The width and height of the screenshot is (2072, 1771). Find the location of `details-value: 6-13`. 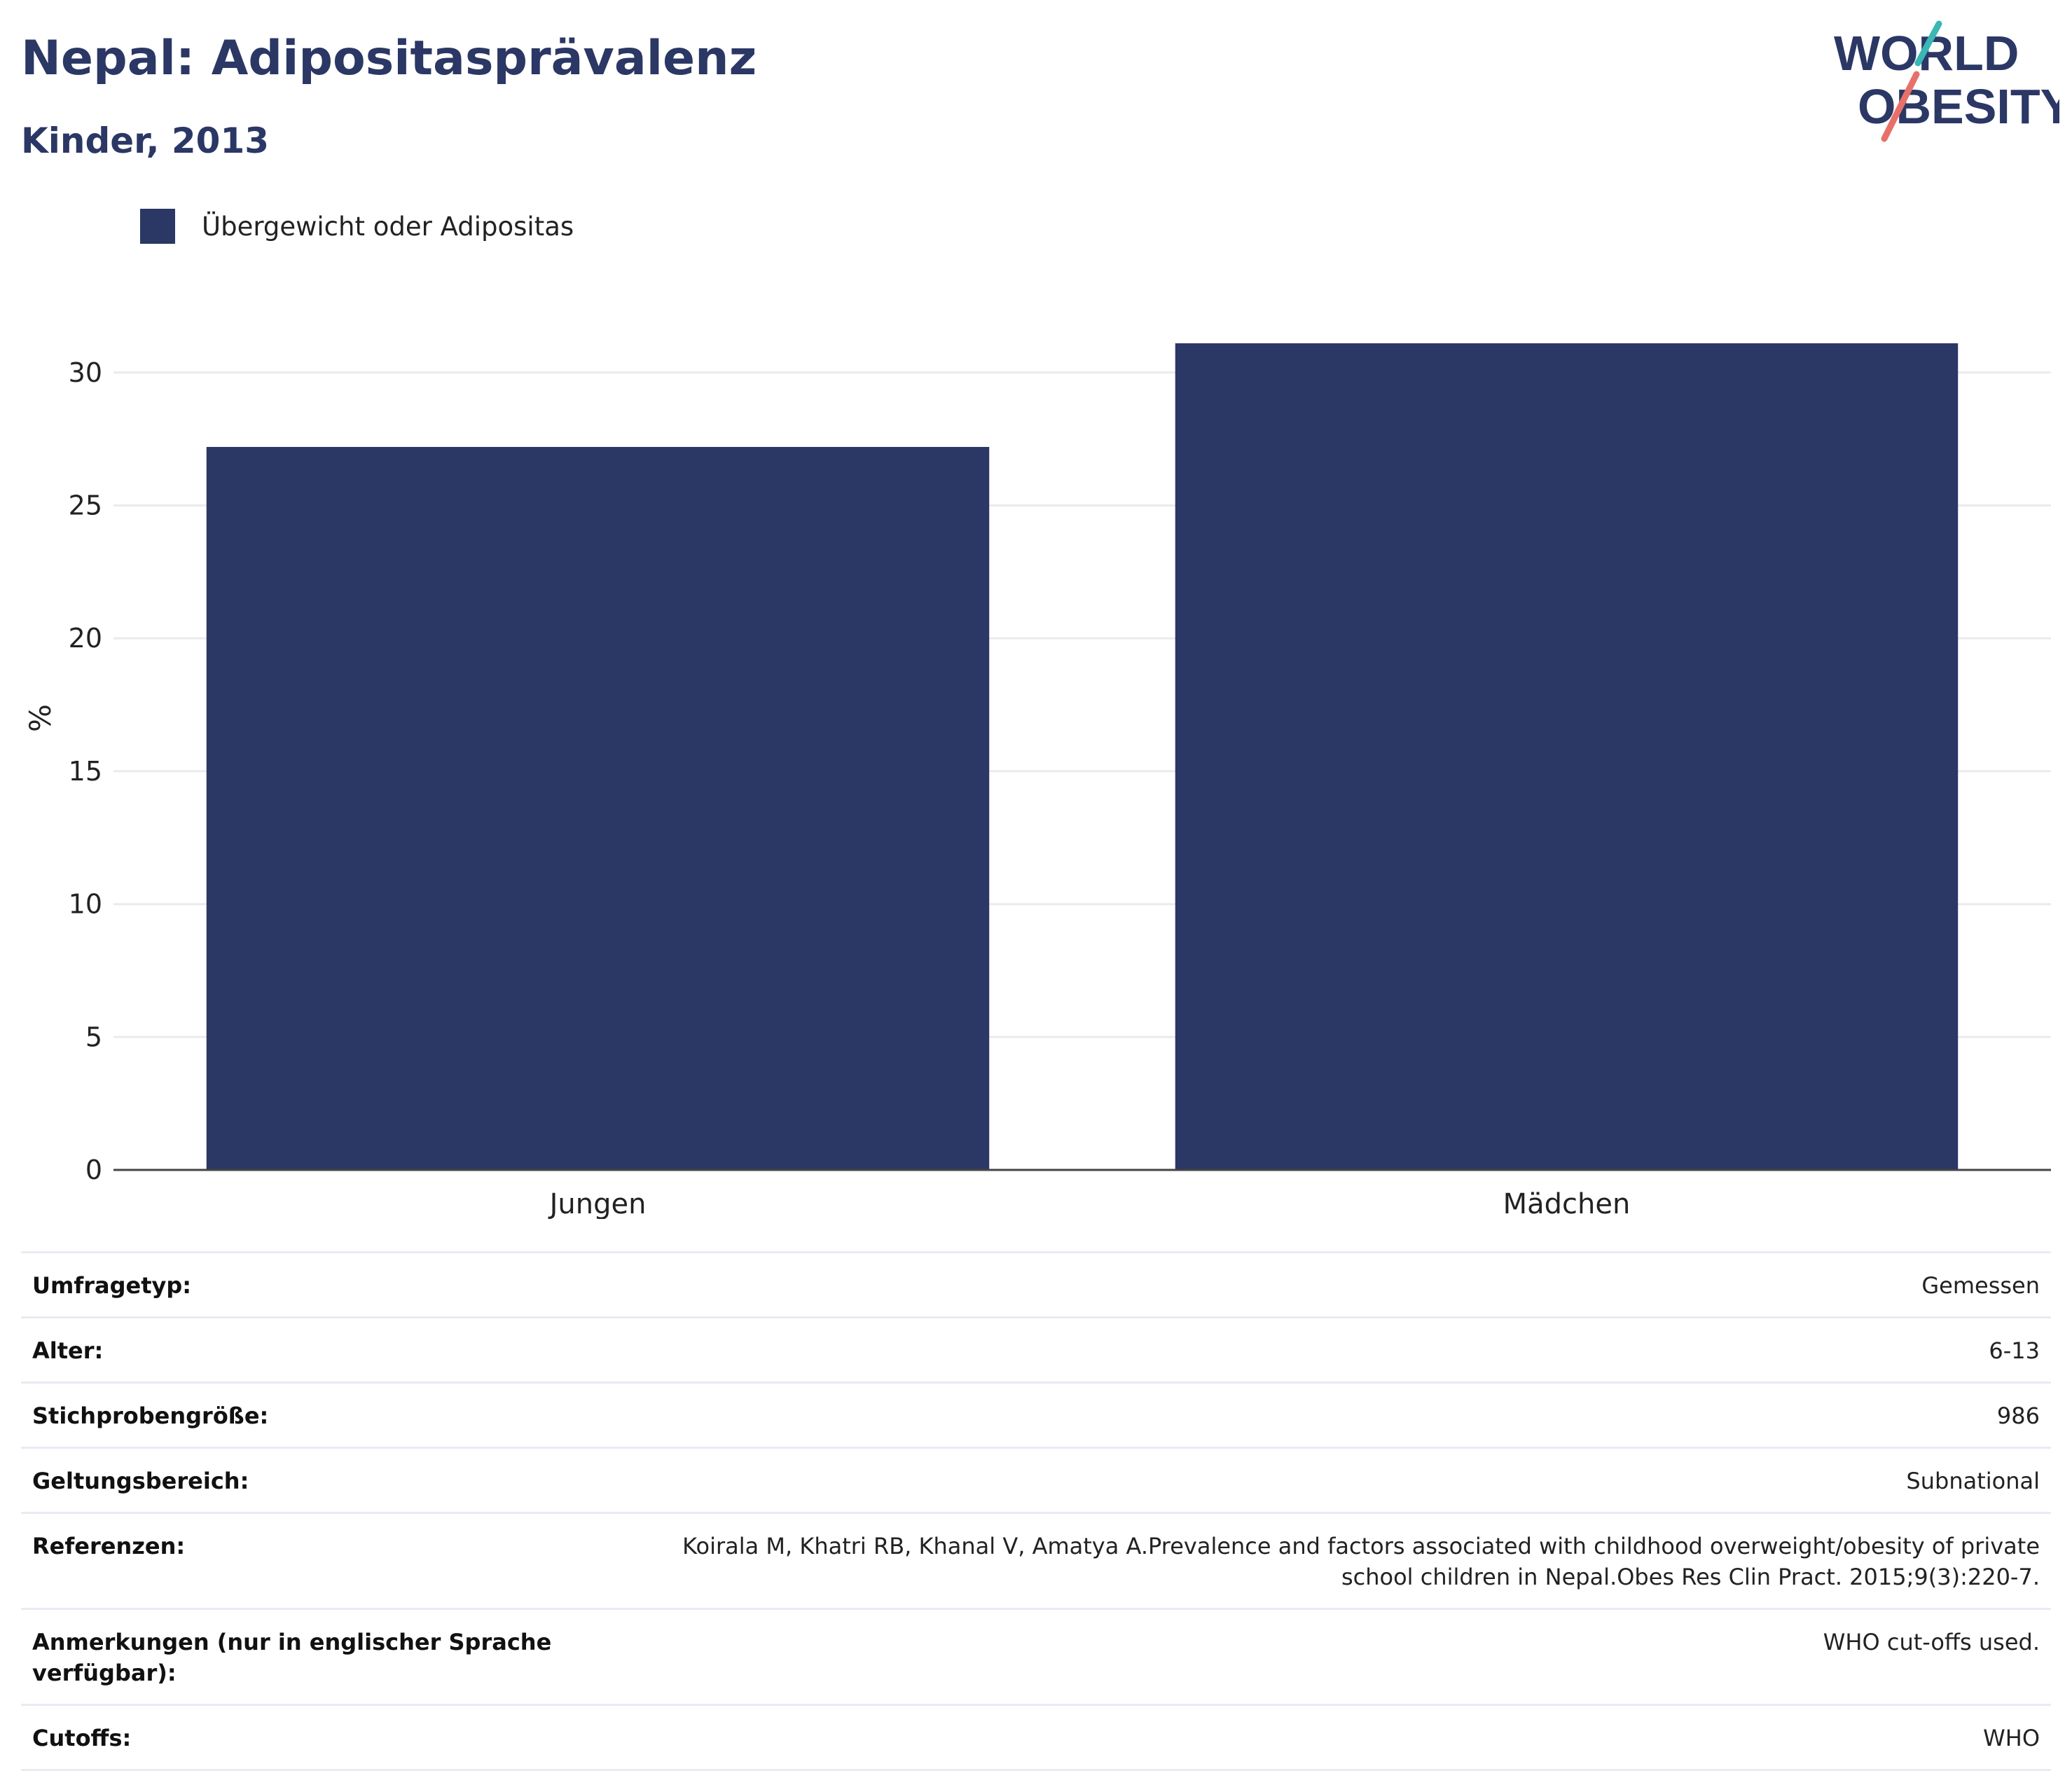

details-value: 6-13 is located at coordinates (2015, 1351).